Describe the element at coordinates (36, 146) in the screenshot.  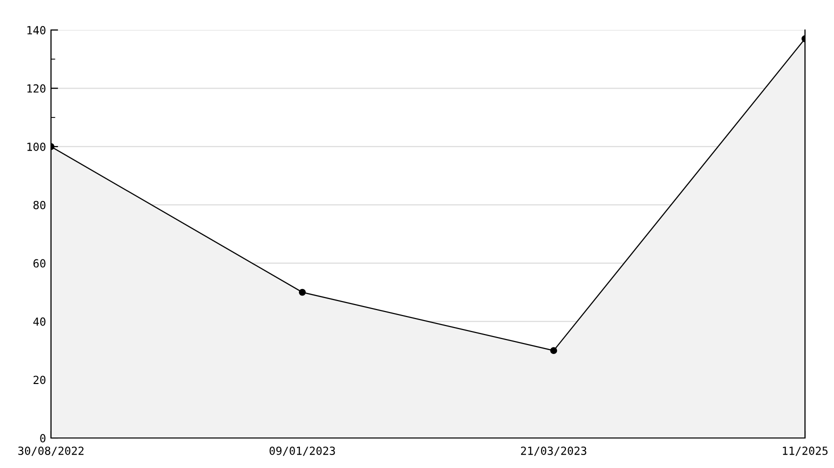
I see `y-tick-label: 100` at that location.